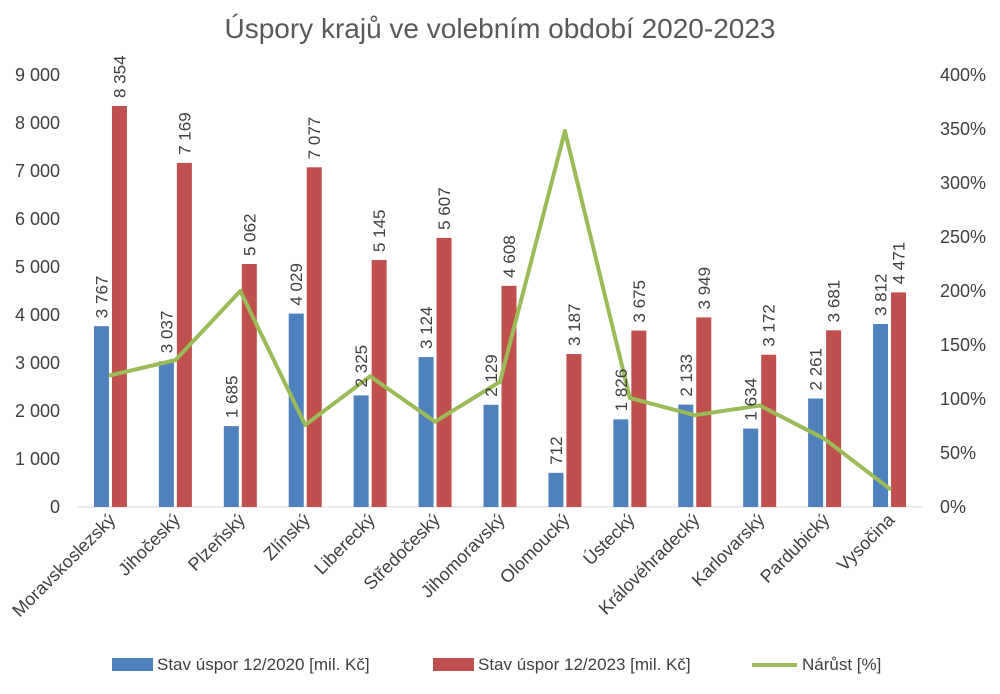 The image size is (1000, 694). What do you see at coordinates (621, 390) in the screenshot?
I see `data-label: 1 826` at bounding box center [621, 390].